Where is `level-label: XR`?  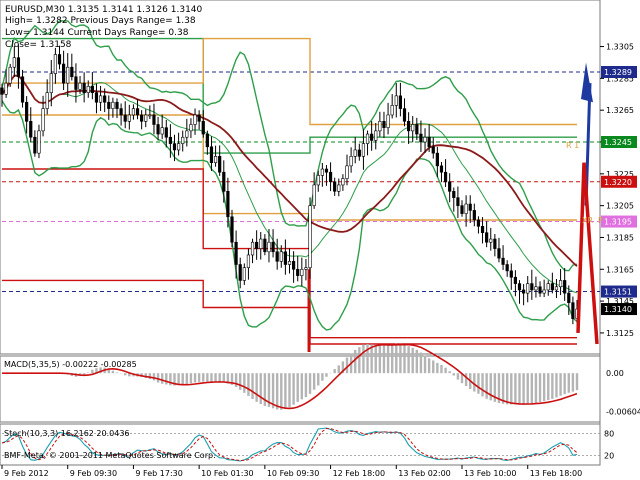 level-label: XR is located at coordinates (587, 220).